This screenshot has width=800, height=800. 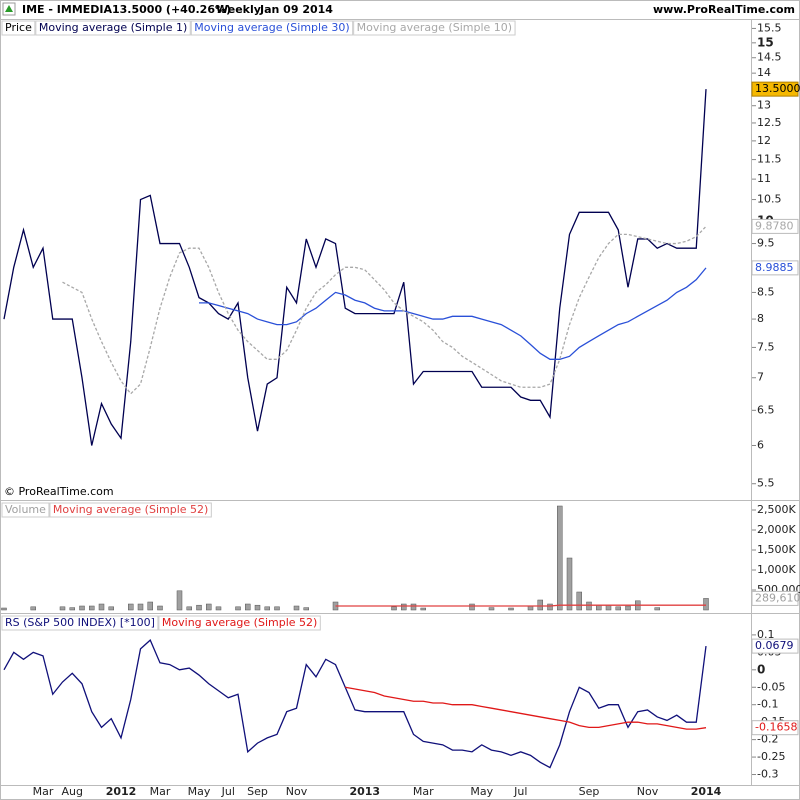 I want to click on y-tick-label: 8, so click(x=760, y=318).